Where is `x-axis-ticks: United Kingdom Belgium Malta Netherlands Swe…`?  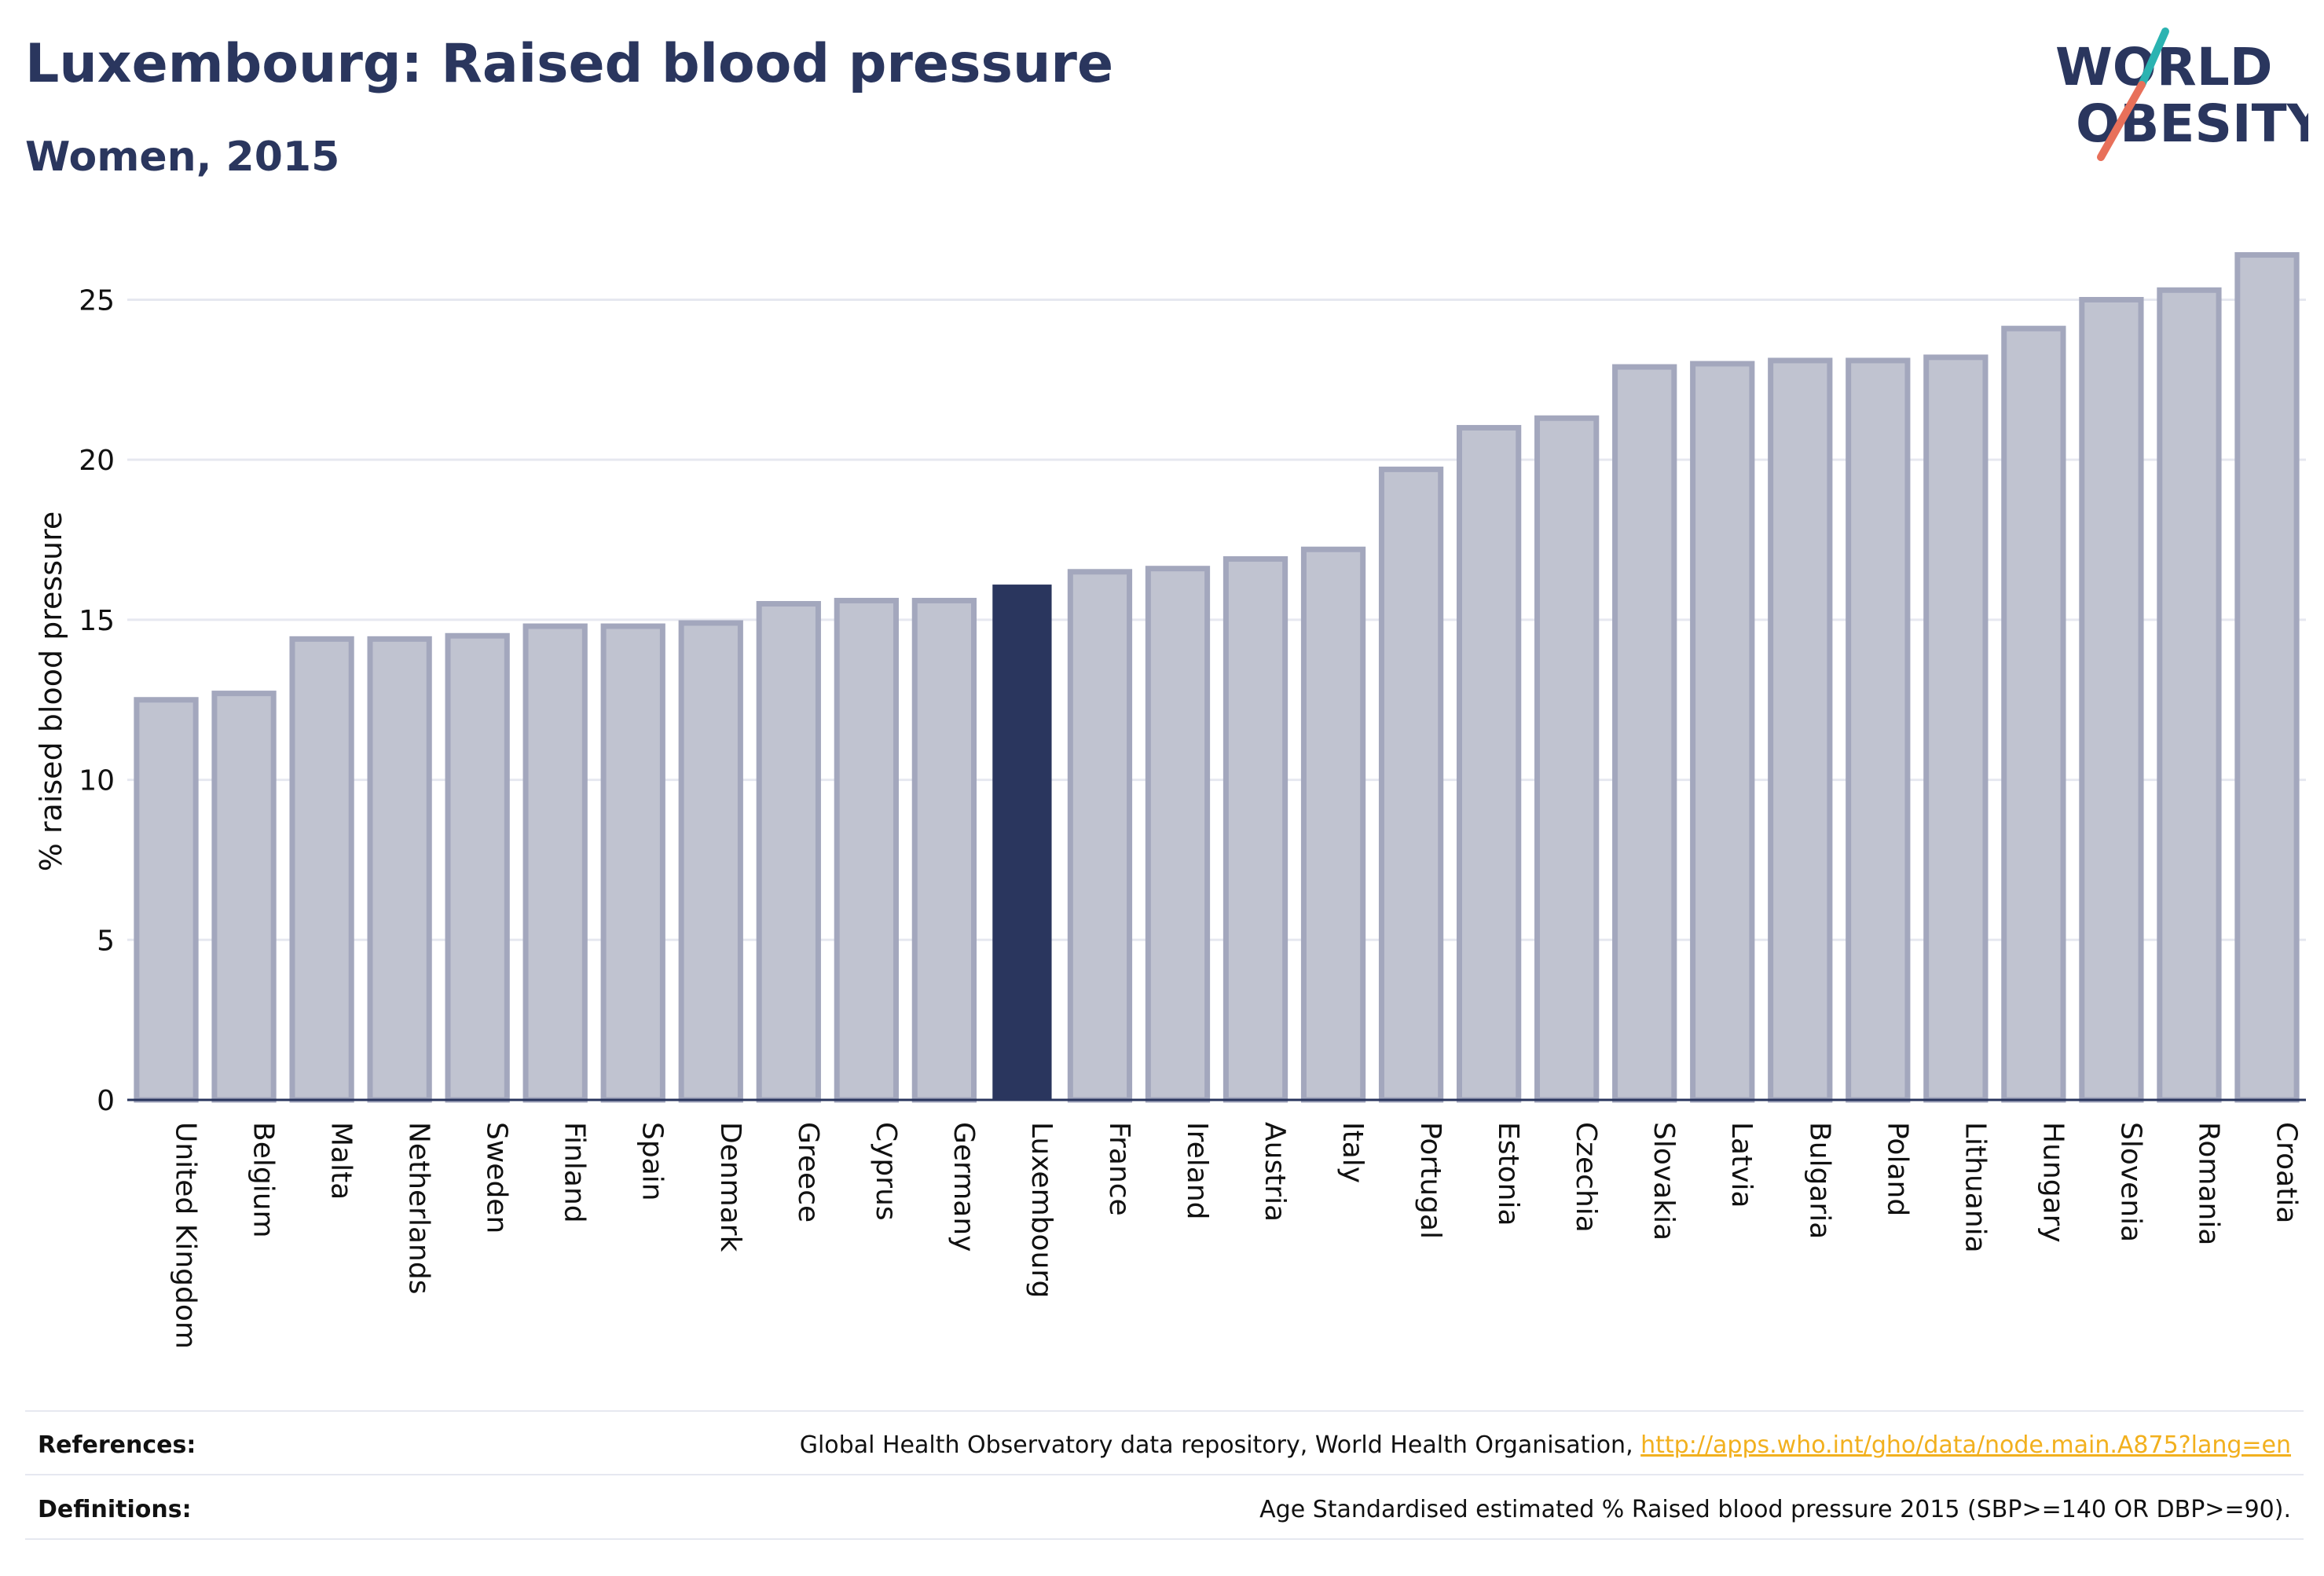
x-axis-ticks: United Kingdom Belgium Malta Netherlands Swe… is located at coordinates (1236, 1235).